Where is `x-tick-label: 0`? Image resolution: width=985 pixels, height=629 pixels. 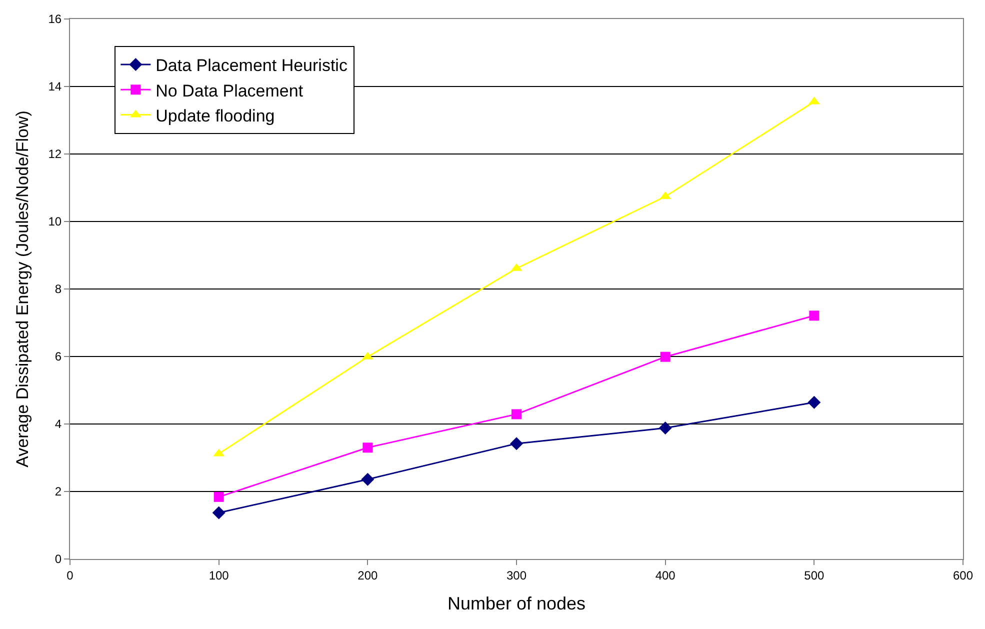 x-tick-label: 0 is located at coordinates (70, 575).